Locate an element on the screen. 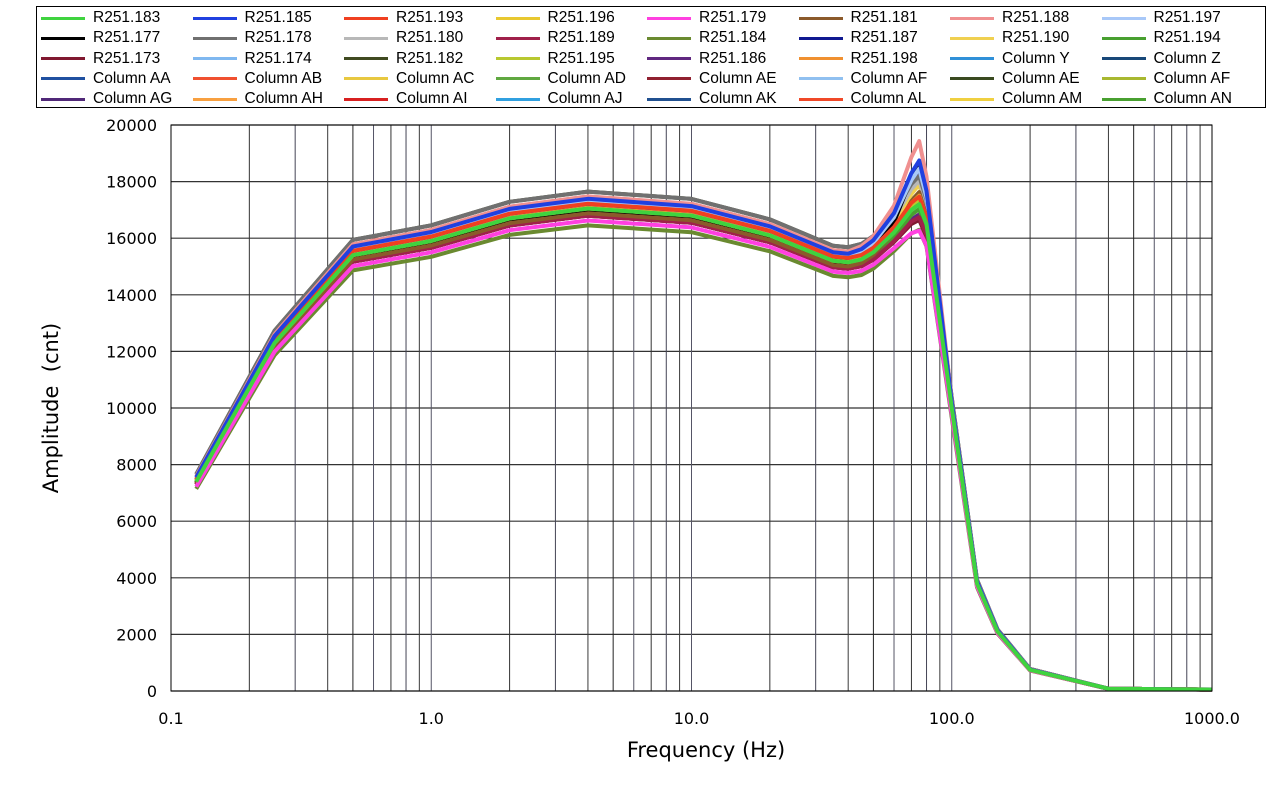  legend-item: R251.193 is located at coordinates (403, 18).